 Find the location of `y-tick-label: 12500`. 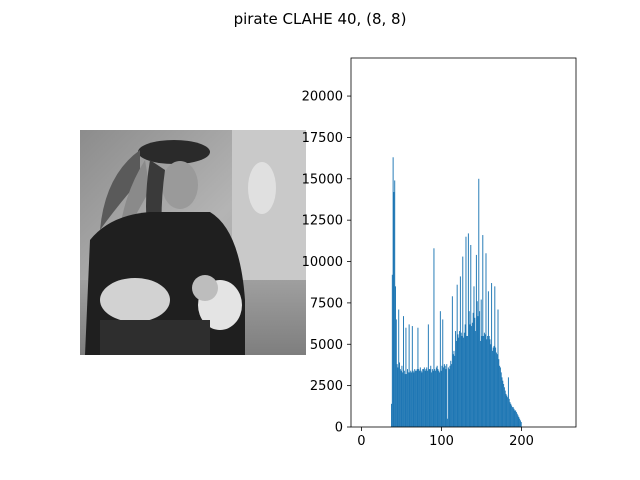

y-tick-label: 12500 is located at coordinates (322, 221).